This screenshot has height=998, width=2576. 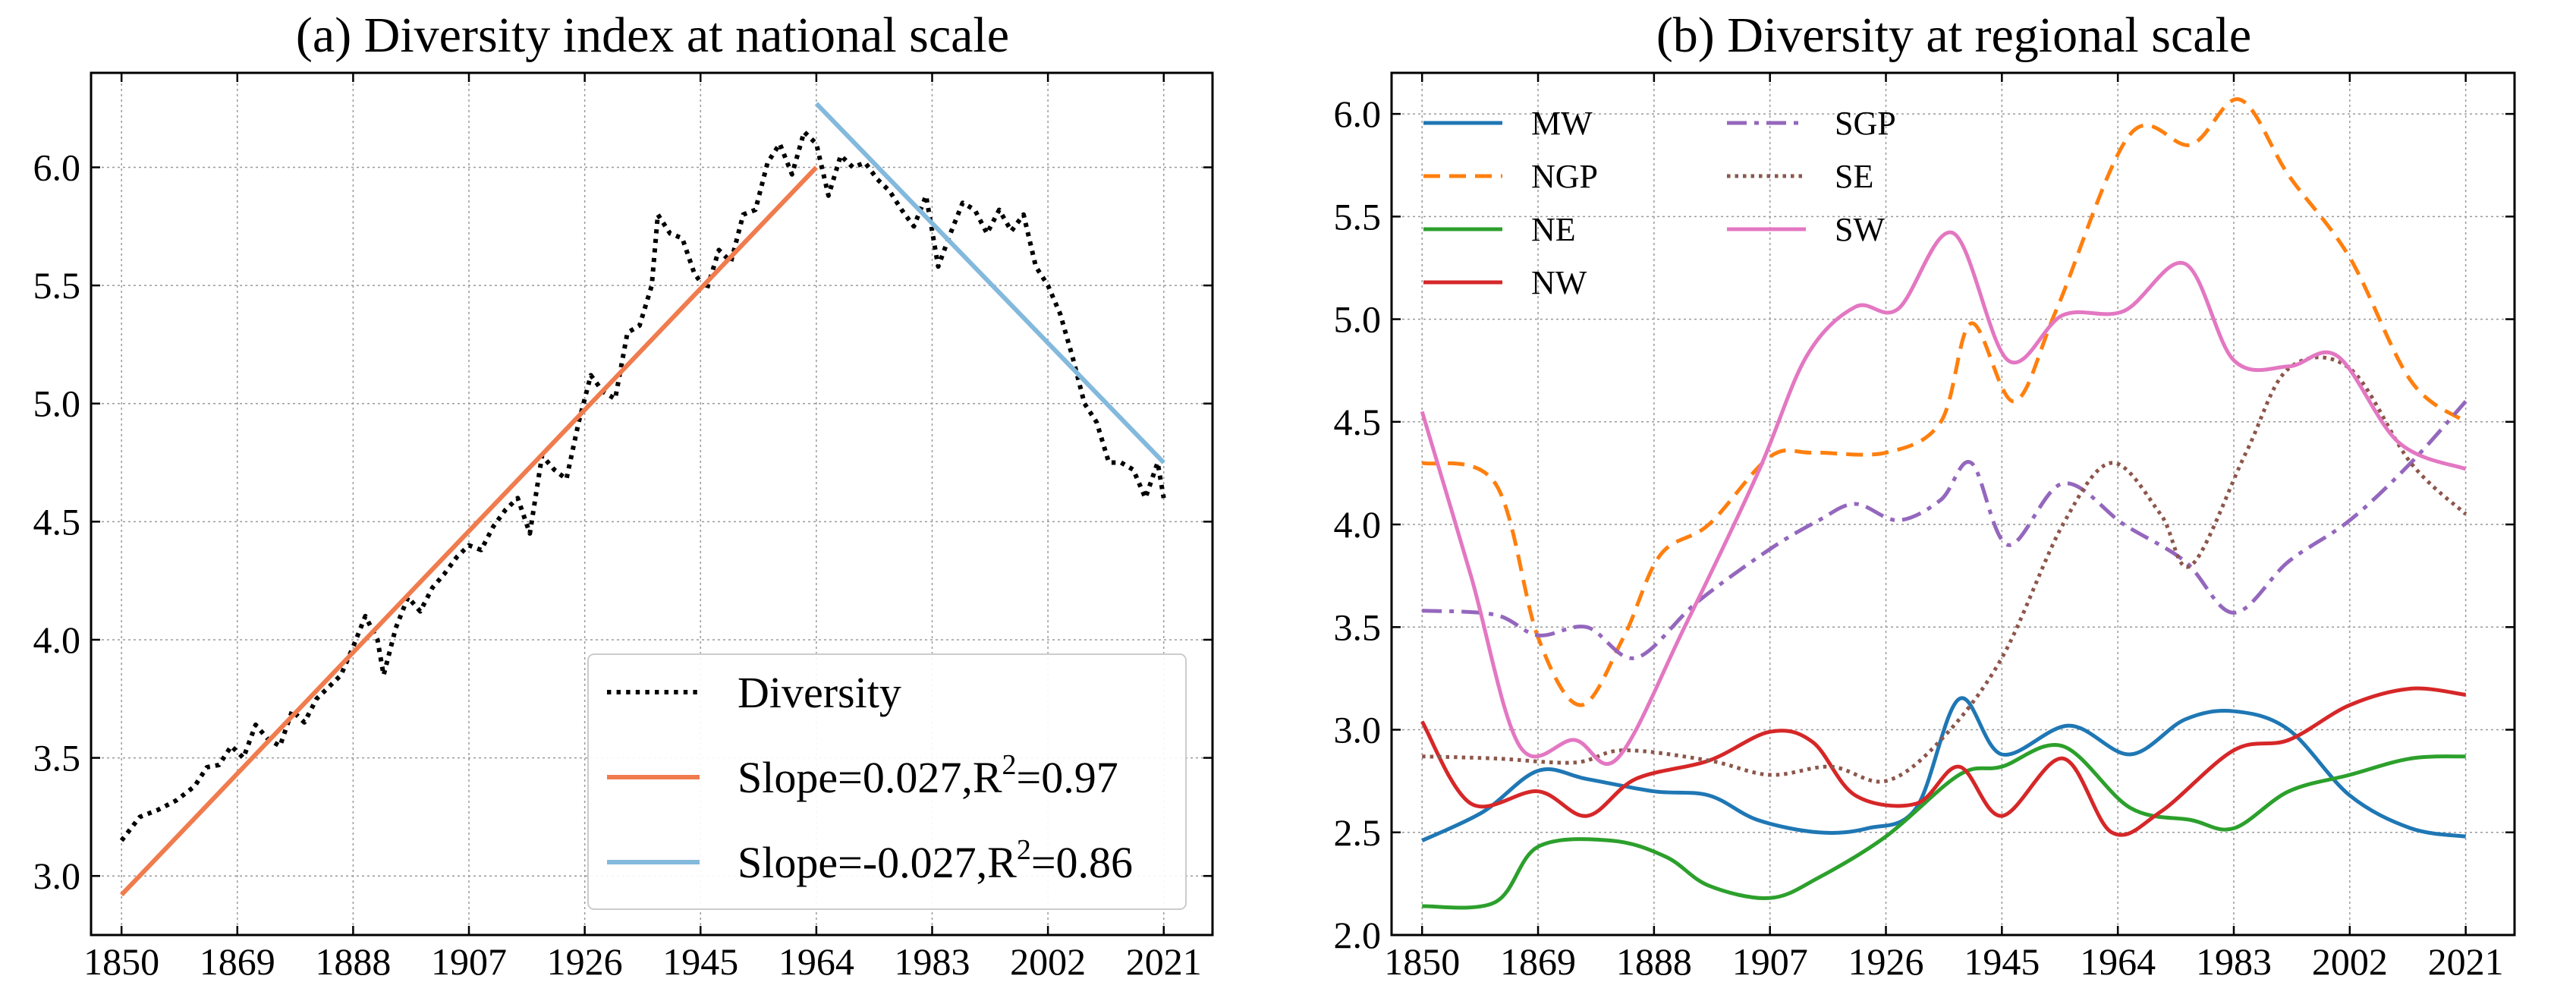 I want to click on legend-label-text: =0.97, so click(x=1067, y=777).